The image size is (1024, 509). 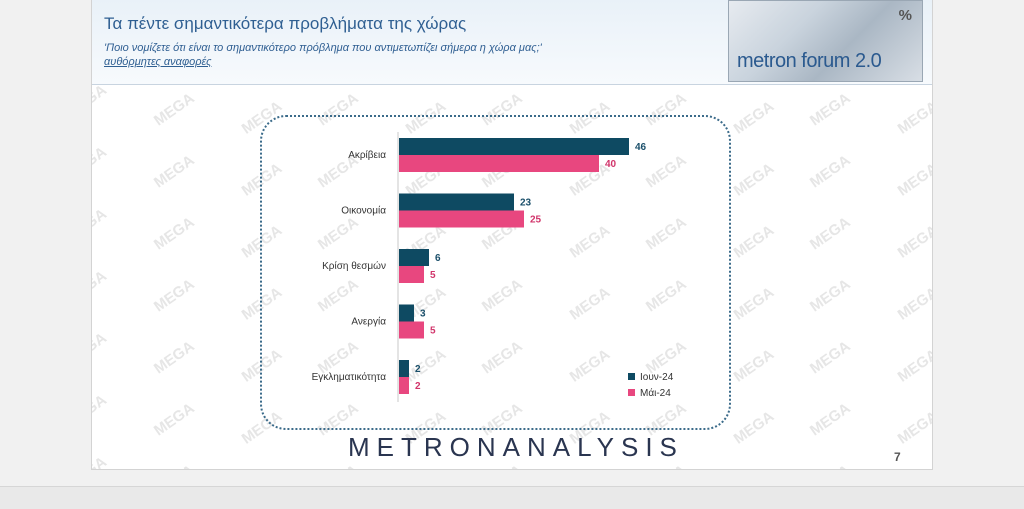 What do you see at coordinates (905, 15) in the screenshot?
I see `percent-unit: %` at bounding box center [905, 15].